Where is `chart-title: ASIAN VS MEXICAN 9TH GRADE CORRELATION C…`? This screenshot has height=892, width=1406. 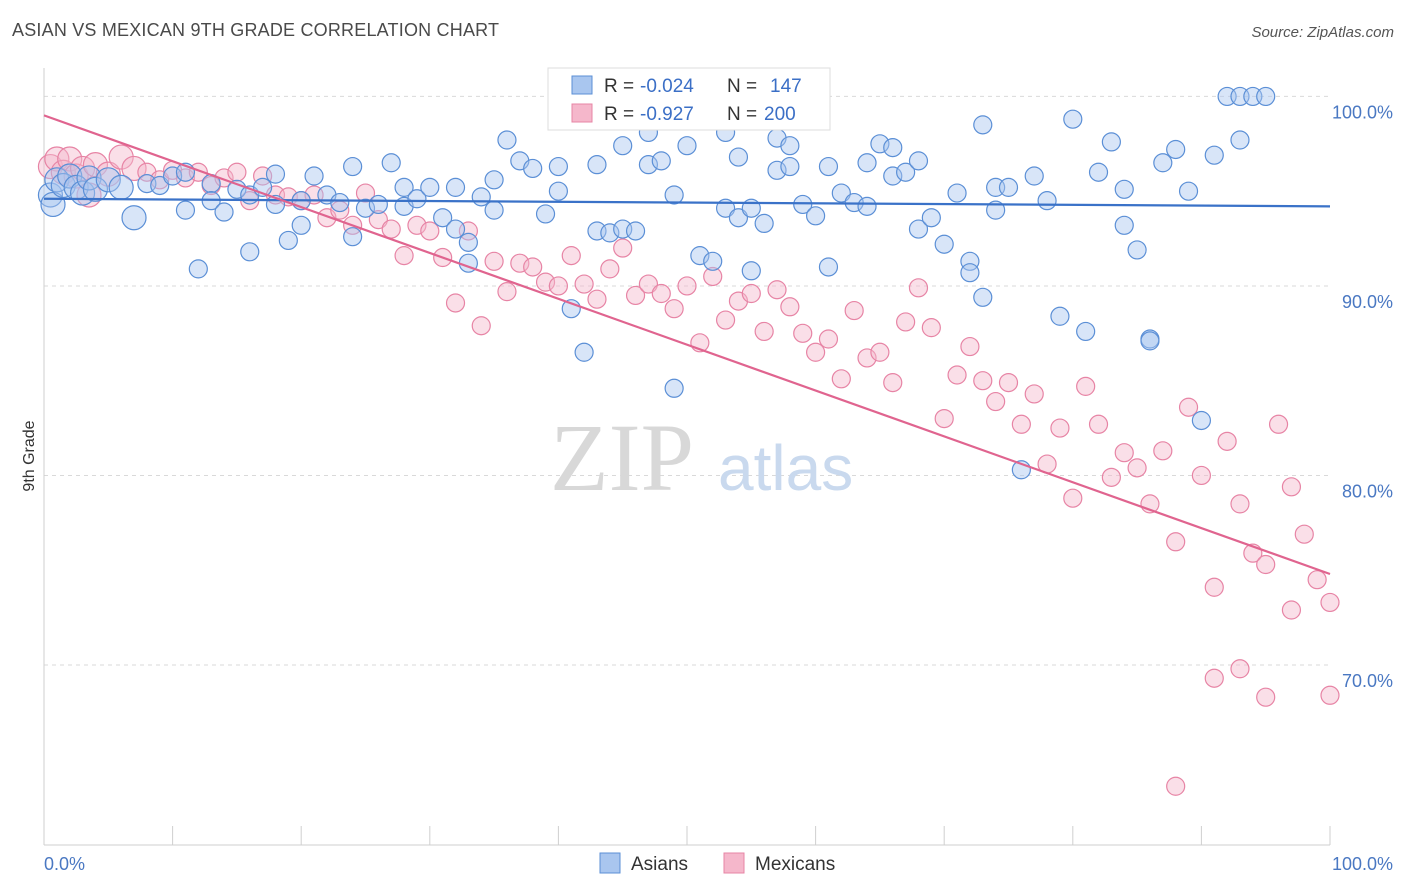
chart-title: ASIAN VS MEXICAN 9TH GRADE CORRELATION C… is located at coordinates (256, 30).